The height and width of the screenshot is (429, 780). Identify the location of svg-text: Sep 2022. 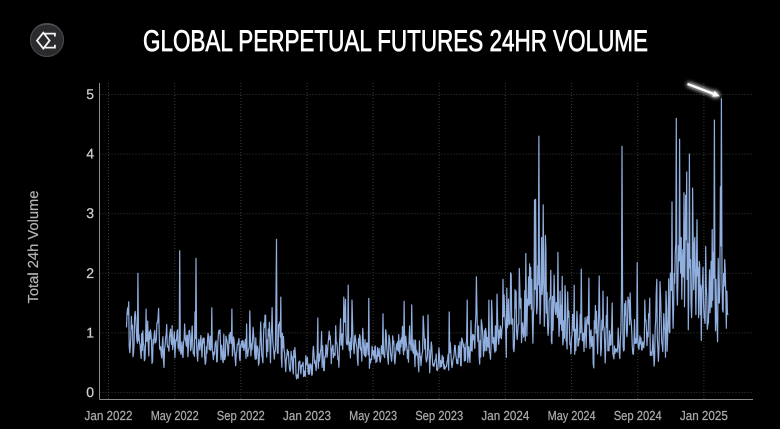
(241, 415).